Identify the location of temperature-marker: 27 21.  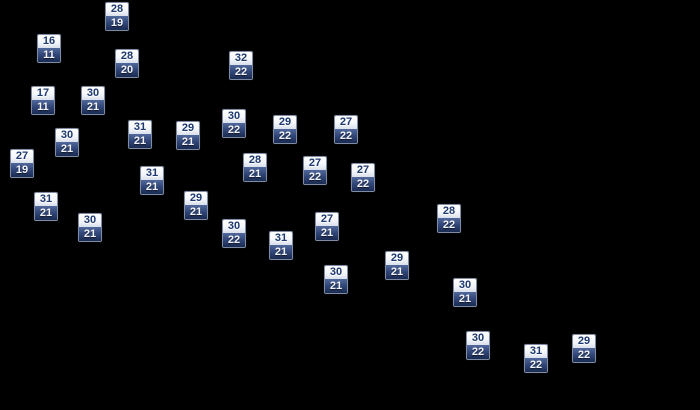
(327, 226).